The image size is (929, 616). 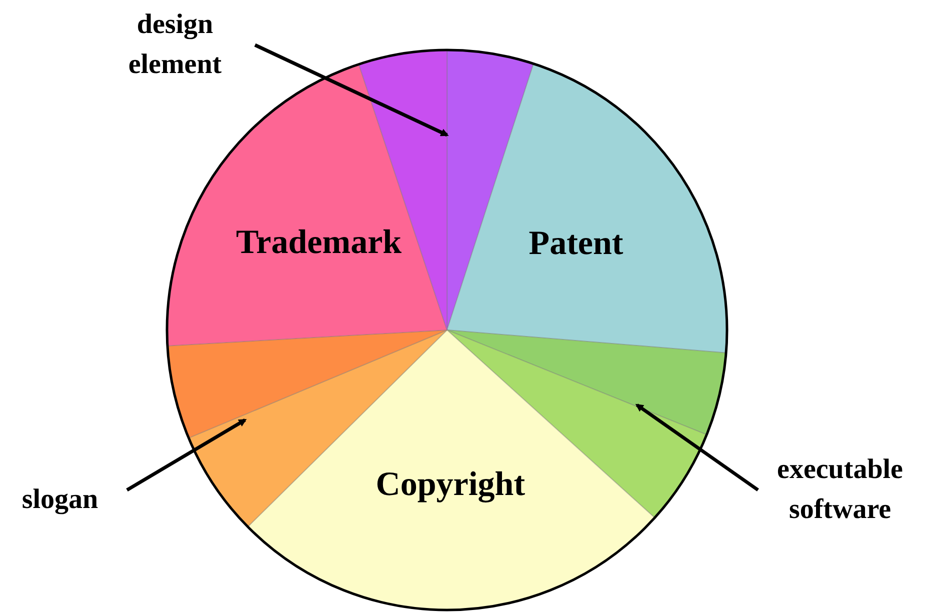 I want to click on slice-label: Trademark, so click(x=319, y=242).